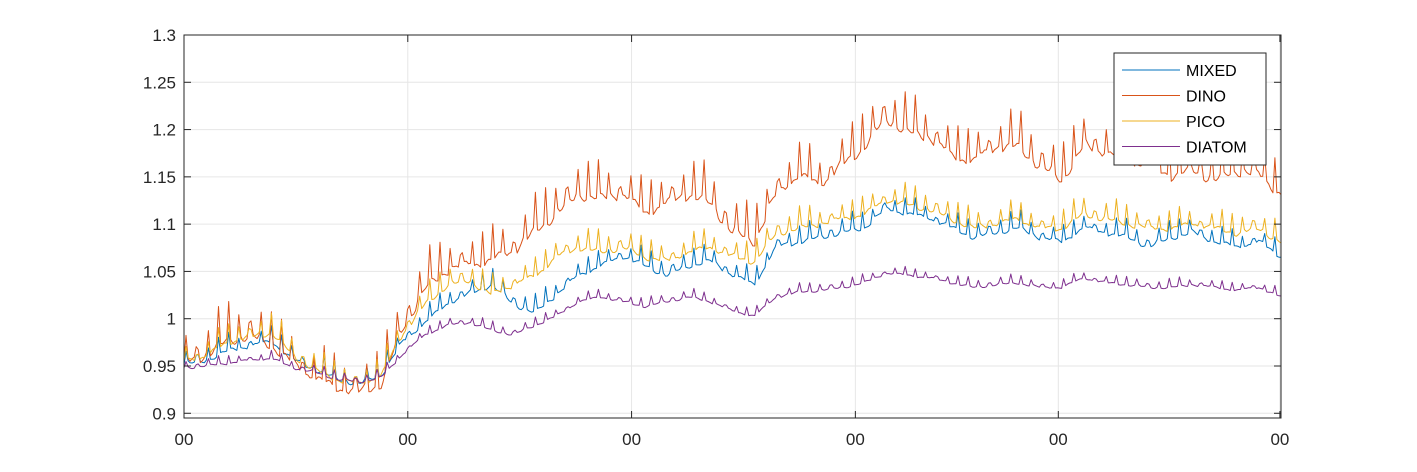 This screenshot has height=472, width=1417. I want to click on legend-label-pico: PICO, so click(1205, 122).